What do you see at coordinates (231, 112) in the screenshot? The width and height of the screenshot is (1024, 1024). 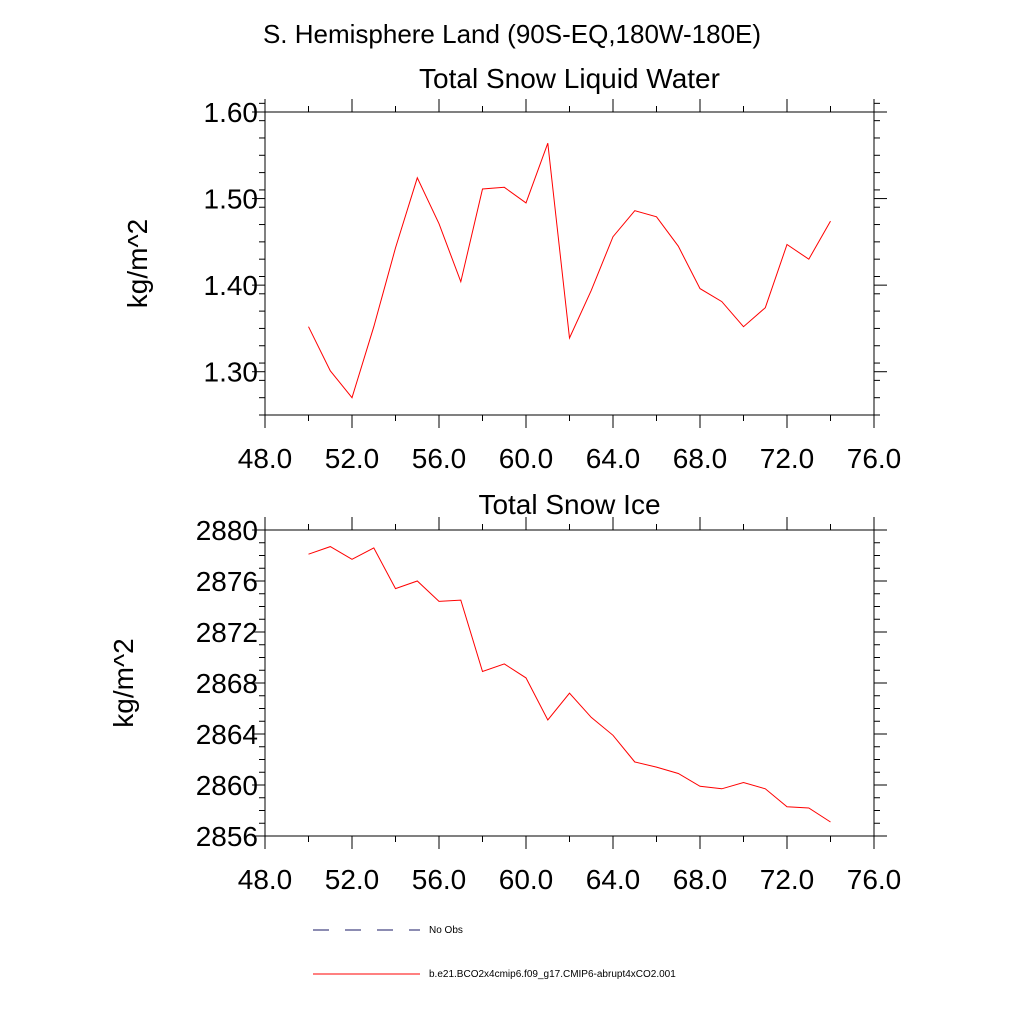 I see `y-tick-label: 1.60` at bounding box center [231, 112].